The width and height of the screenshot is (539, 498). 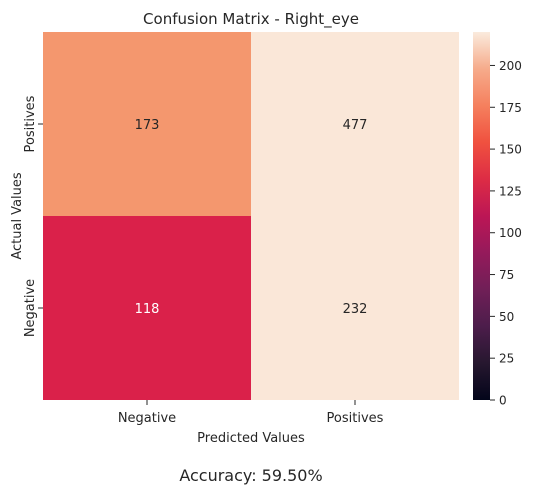 What do you see at coordinates (251, 438) in the screenshot?
I see `x-axis-label: Predicted Values` at bounding box center [251, 438].